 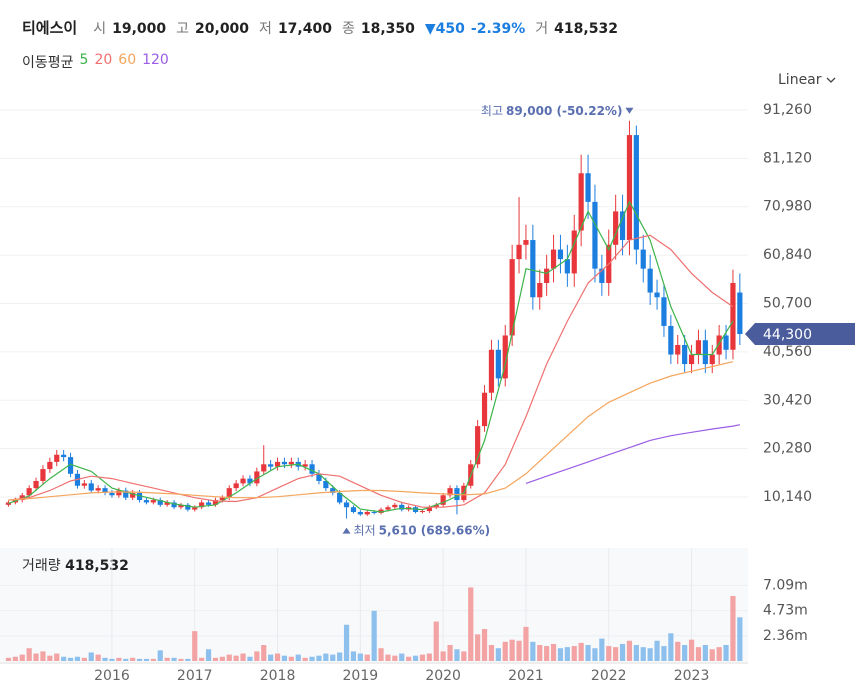 What do you see at coordinates (48, 63) in the screenshot?
I see `legend-title: 이동평균` at bounding box center [48, 63].